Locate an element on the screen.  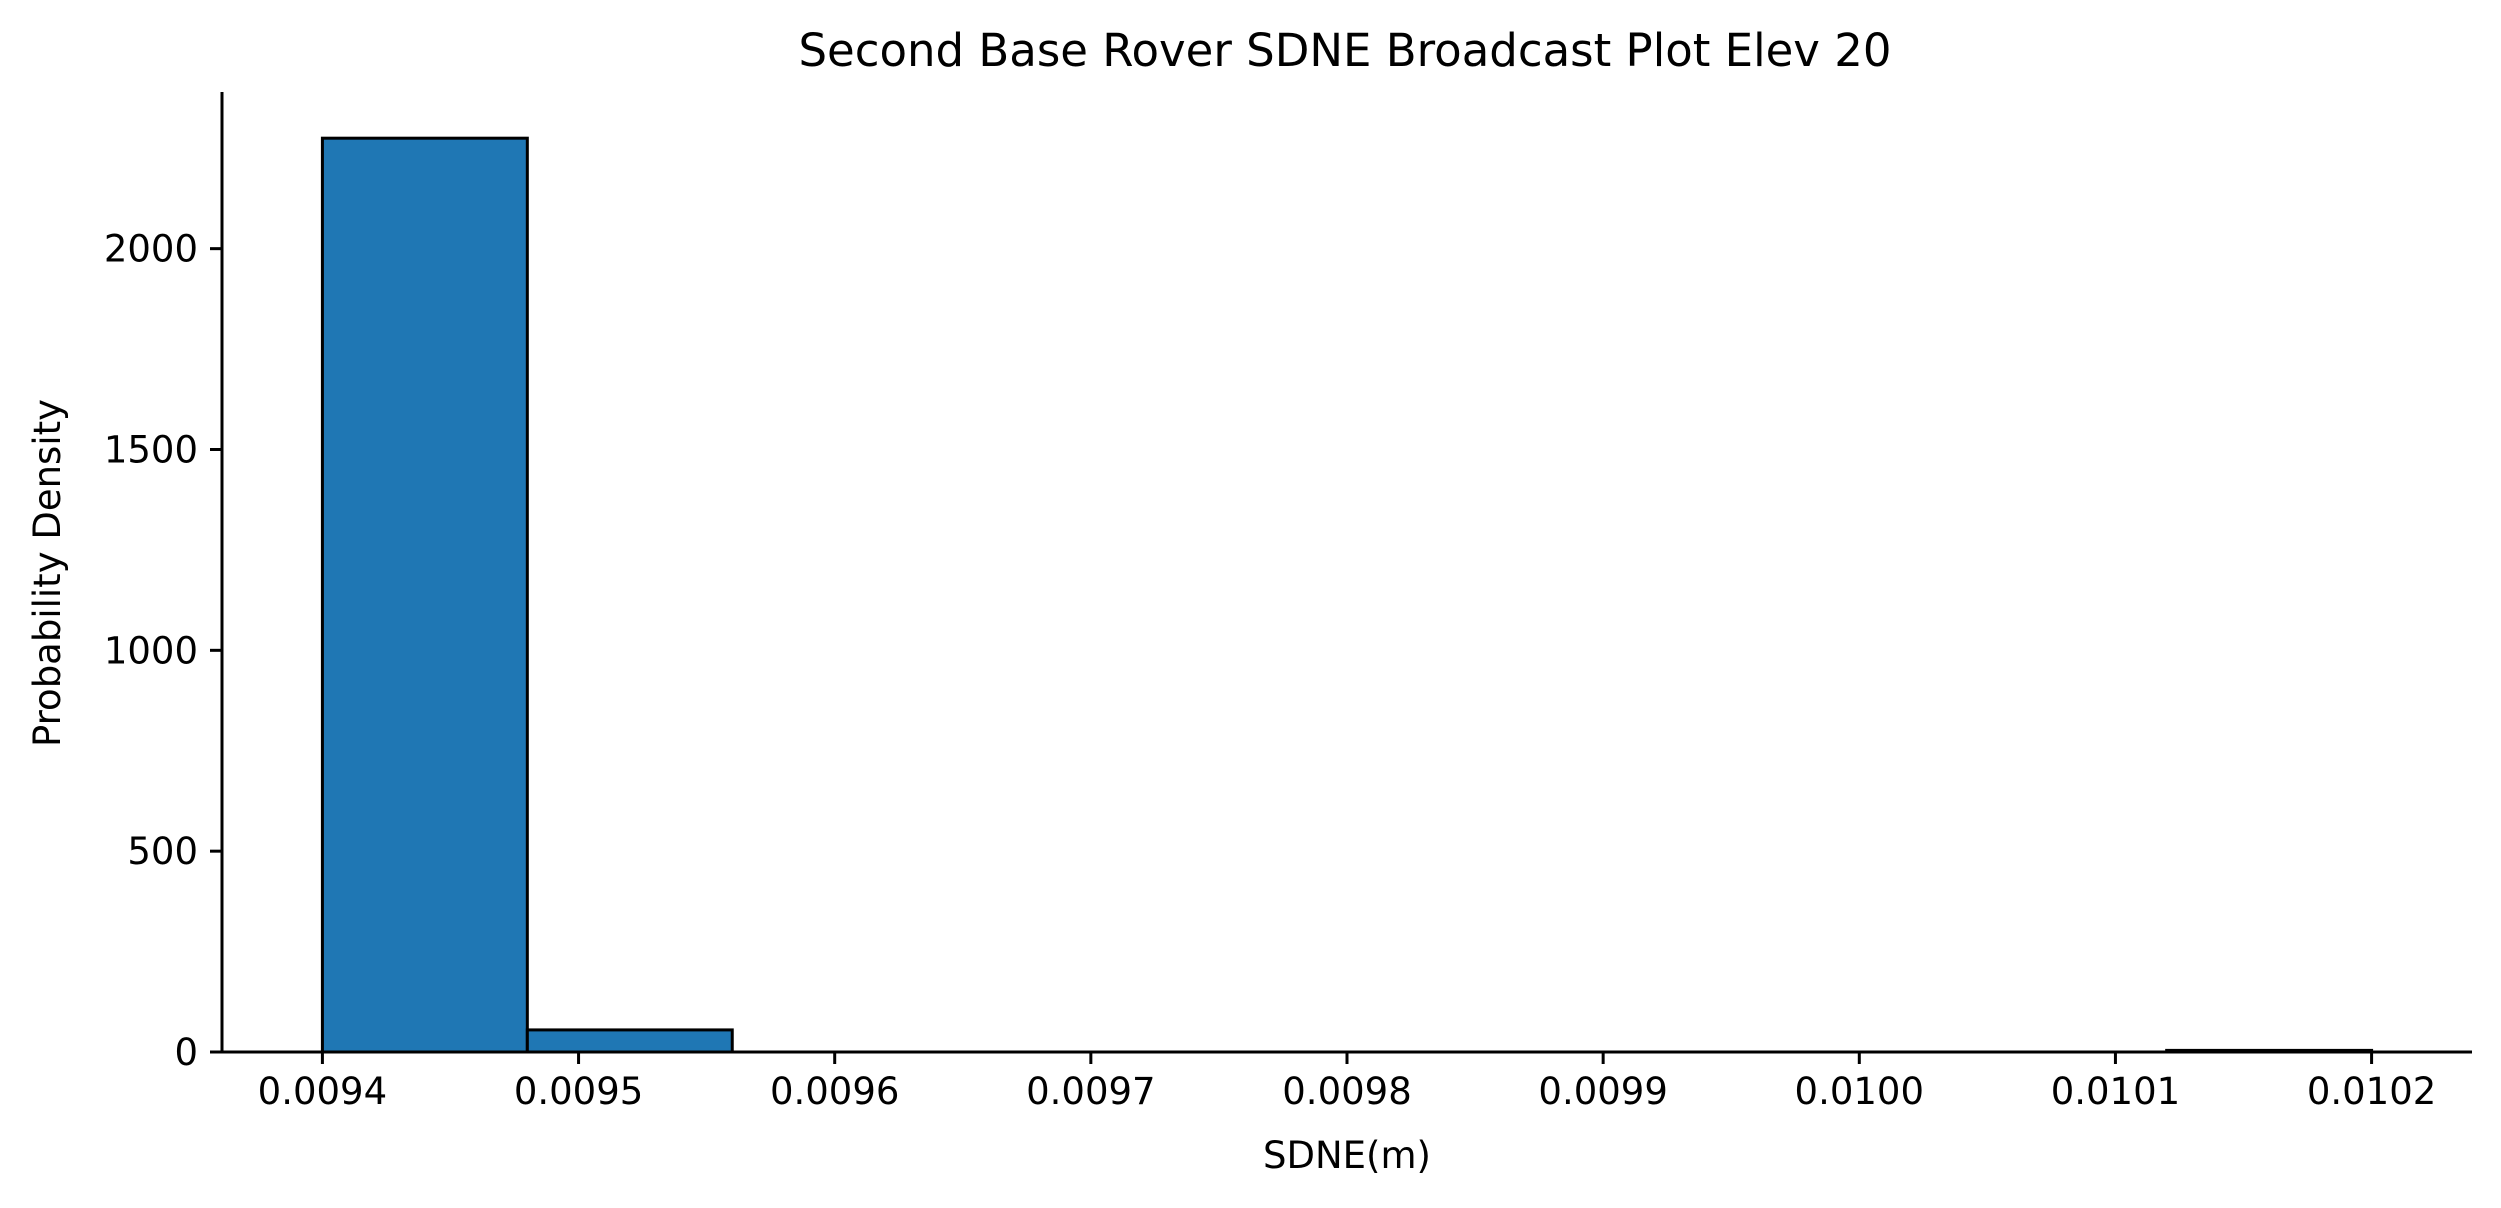
x-tick-label: 0.0096 is located at coordinates (834, 1091).